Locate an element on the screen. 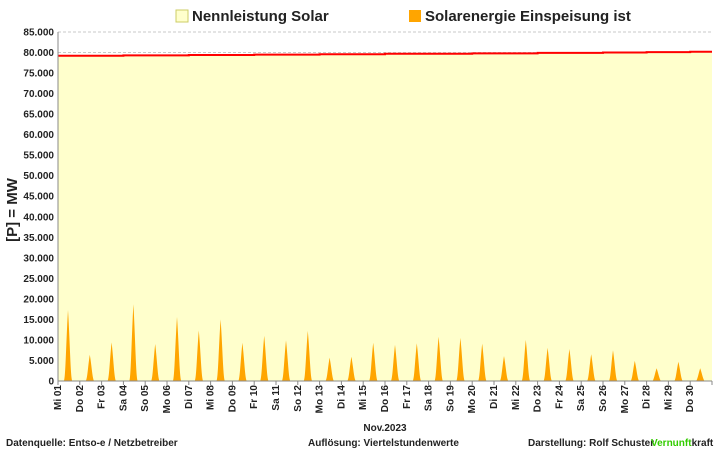 The height and width of the screenshot is (451, 718). x-tick-label: Fr 03 is located at coordinates (102, 397).